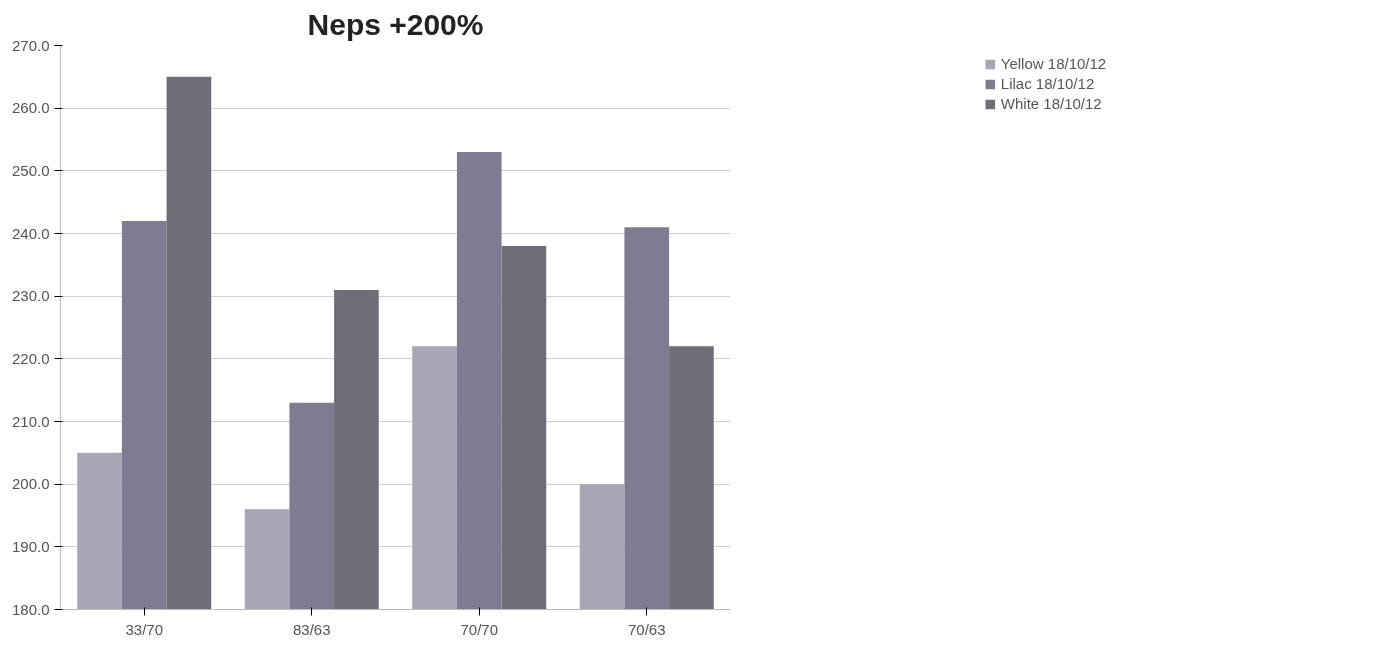 The image size is (1382, 667). I want to click on y-tick-label: 230.0, so click(30, 296).